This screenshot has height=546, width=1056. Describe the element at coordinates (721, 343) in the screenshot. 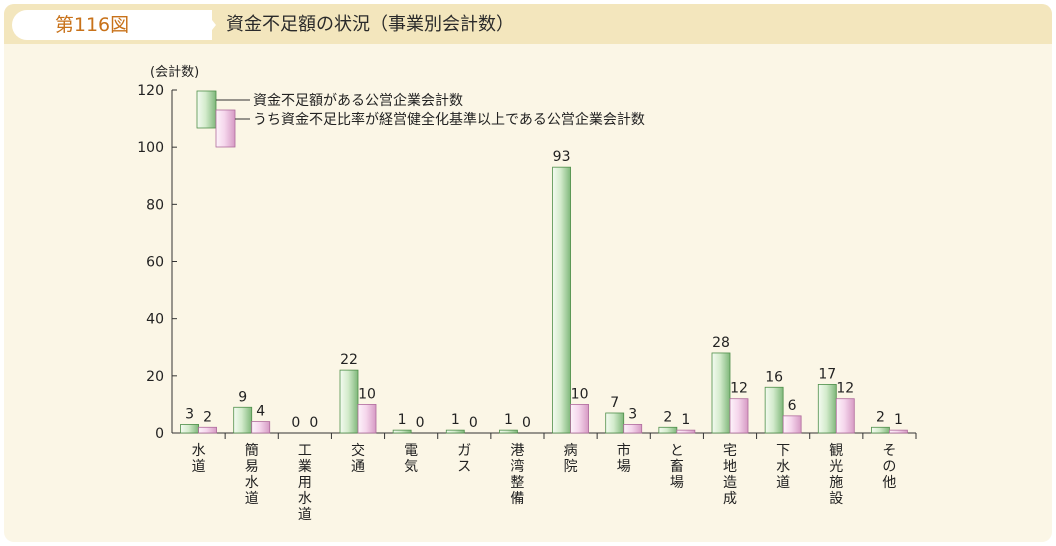

I see `data-label-series-1: 28` at that location.